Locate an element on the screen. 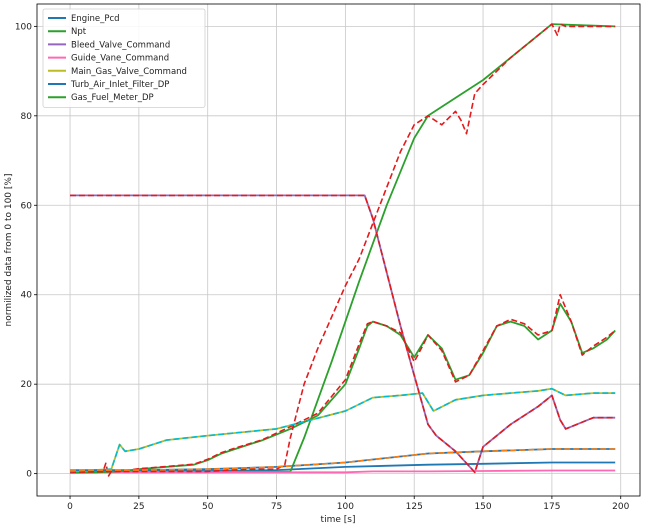 The image size is (646, 526). x-tick-label: 200 is located at coordinates (620, 507).